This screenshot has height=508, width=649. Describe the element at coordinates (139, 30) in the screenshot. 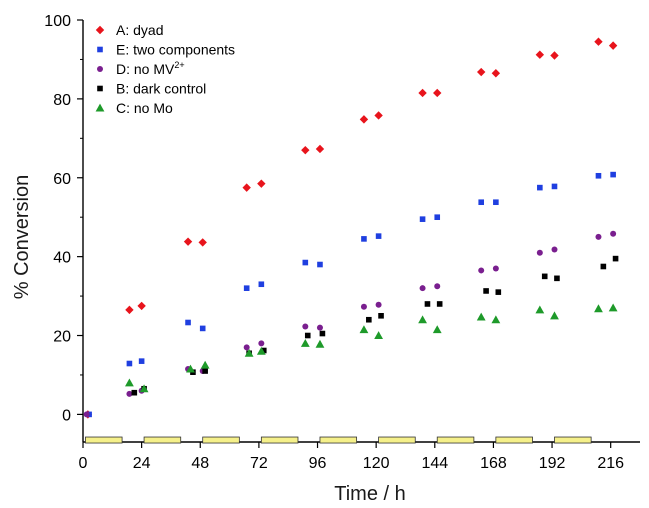

I see `legend-label: A: dyad` at that location.